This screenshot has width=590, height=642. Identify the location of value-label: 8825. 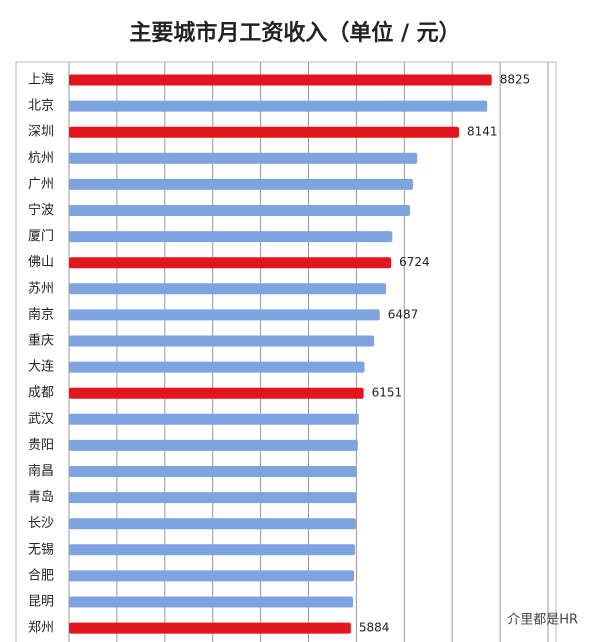
(515, 80).